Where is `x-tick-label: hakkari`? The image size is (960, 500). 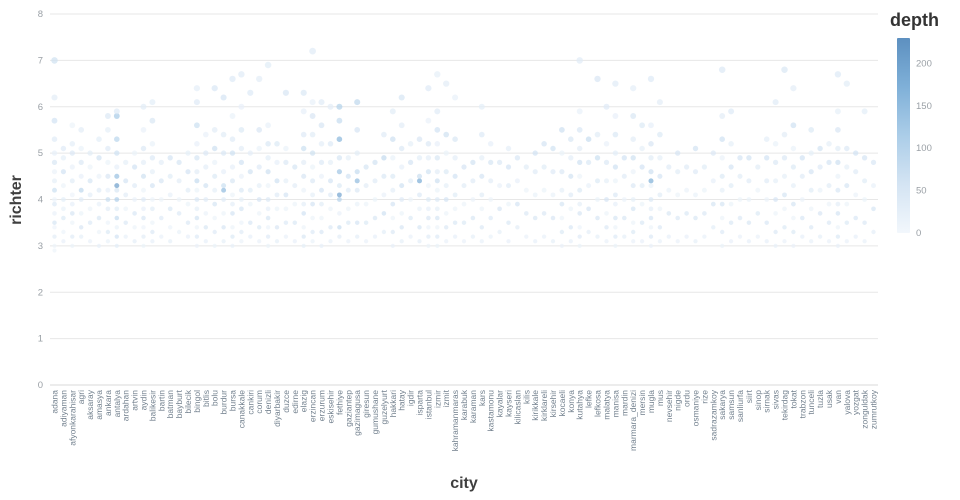
x-tick-label: hakkari is located at coordinates (393, 404).